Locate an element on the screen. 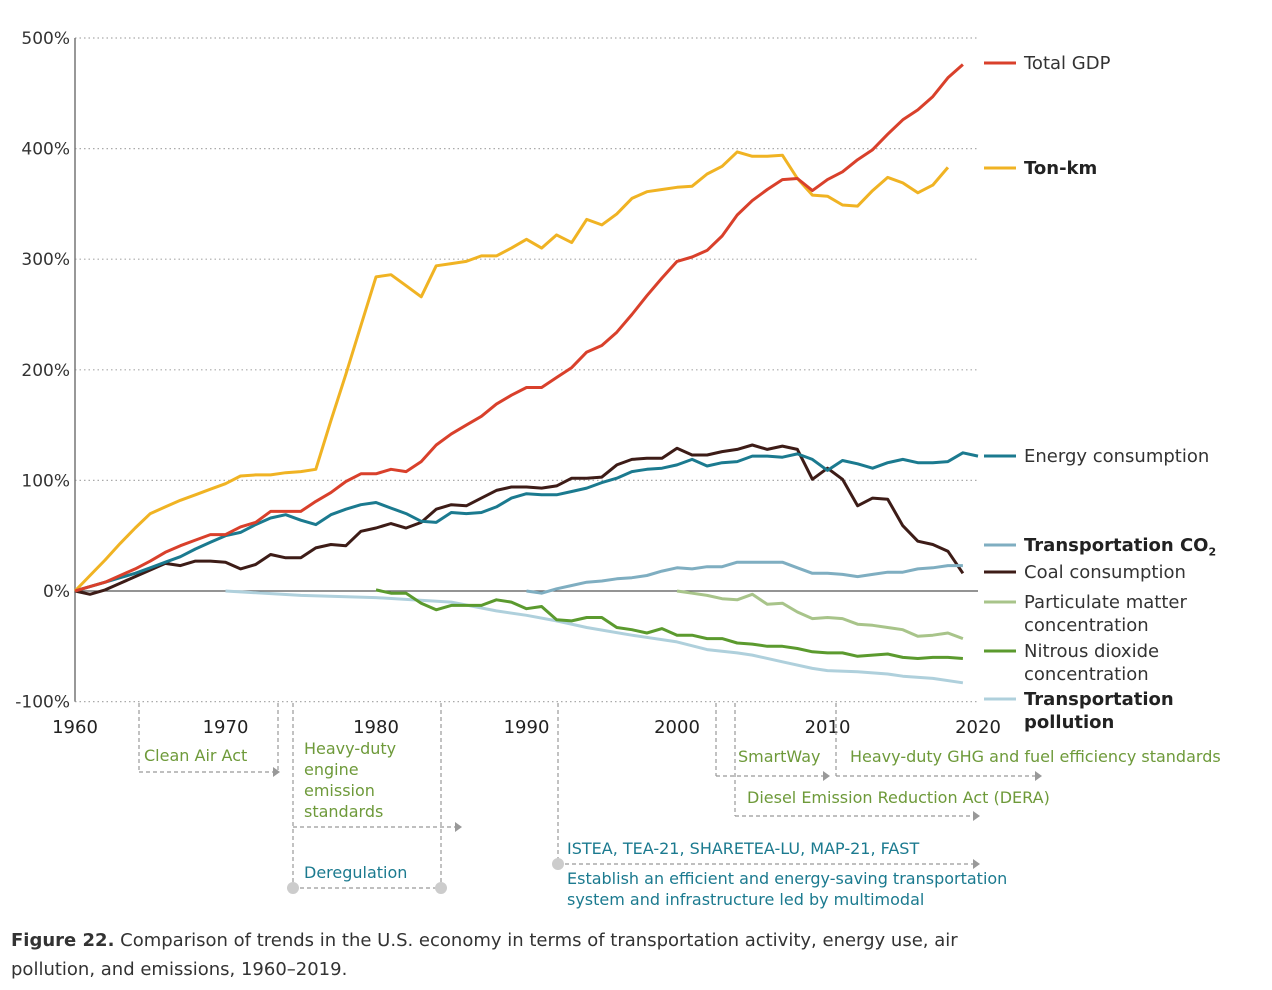 This screenshot has height=990, width=1272. legend-transportation-pollution: Transportation pollution is located at coordinates (1099, 711).